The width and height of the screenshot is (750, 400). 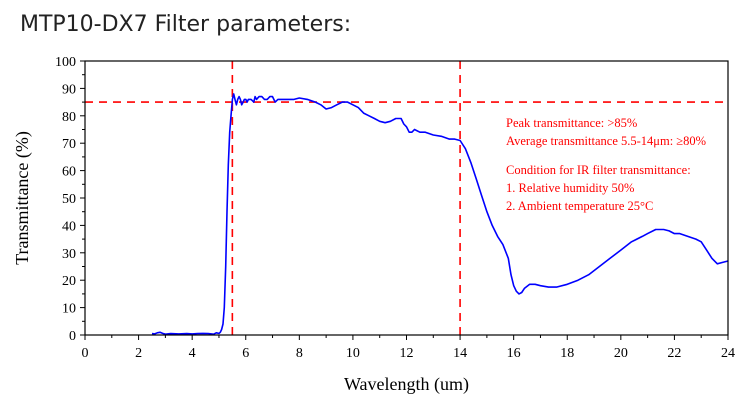 I want to click on y-tick-label: 30, so click(x=69, y=254).